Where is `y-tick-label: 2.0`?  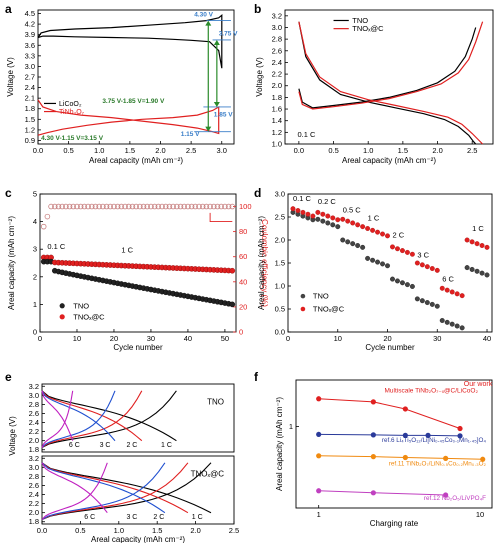 y-tick-label: 2.0 is located at coordinates (34, 512).